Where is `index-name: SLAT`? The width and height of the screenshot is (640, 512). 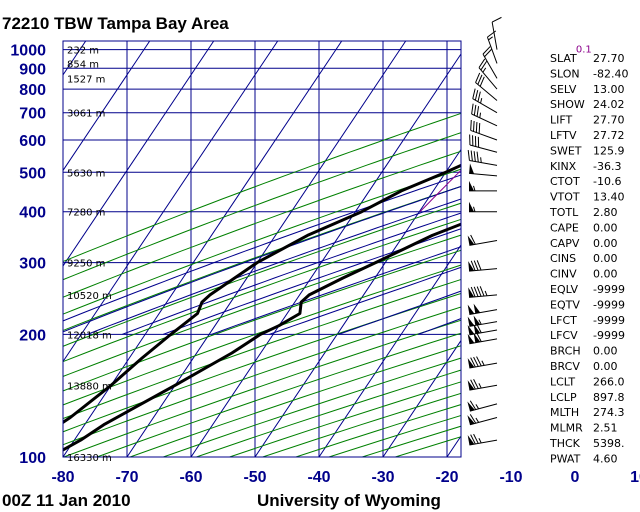 index-name: SLAT is located at coordinates (563, 58).